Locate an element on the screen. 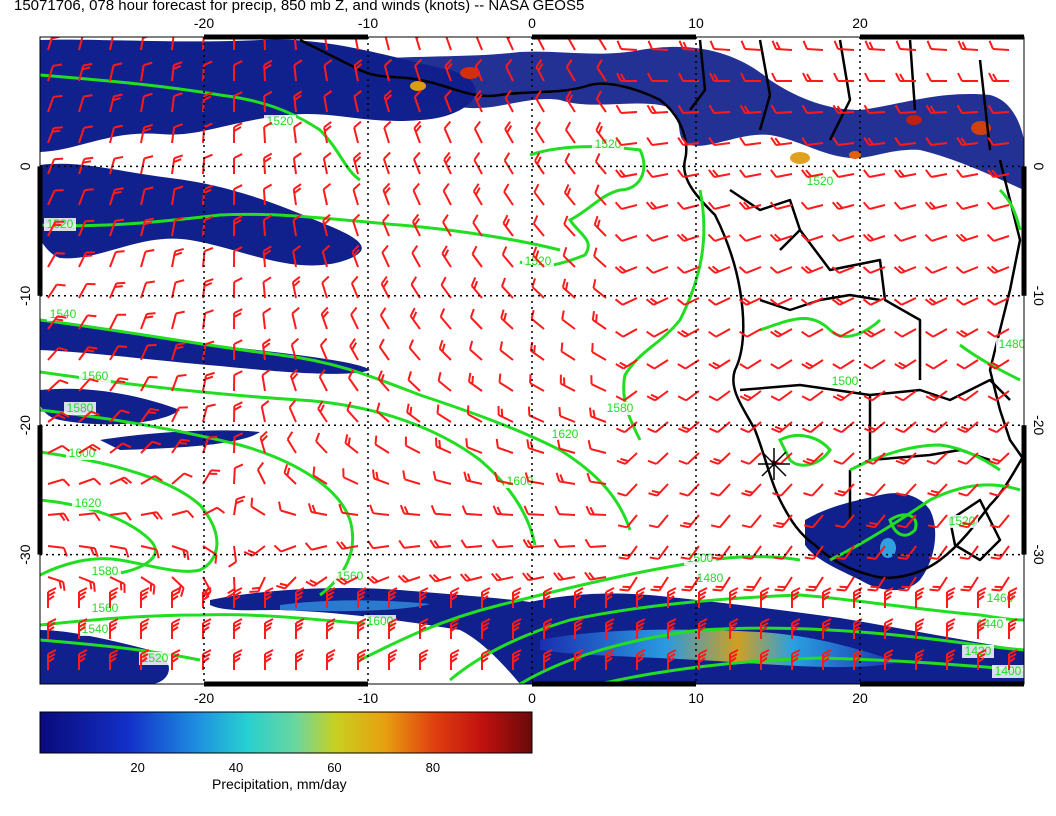 The width and height of the screenshot is (1056, 816). contour-label: 1580 is located at coordinates (620, 408).